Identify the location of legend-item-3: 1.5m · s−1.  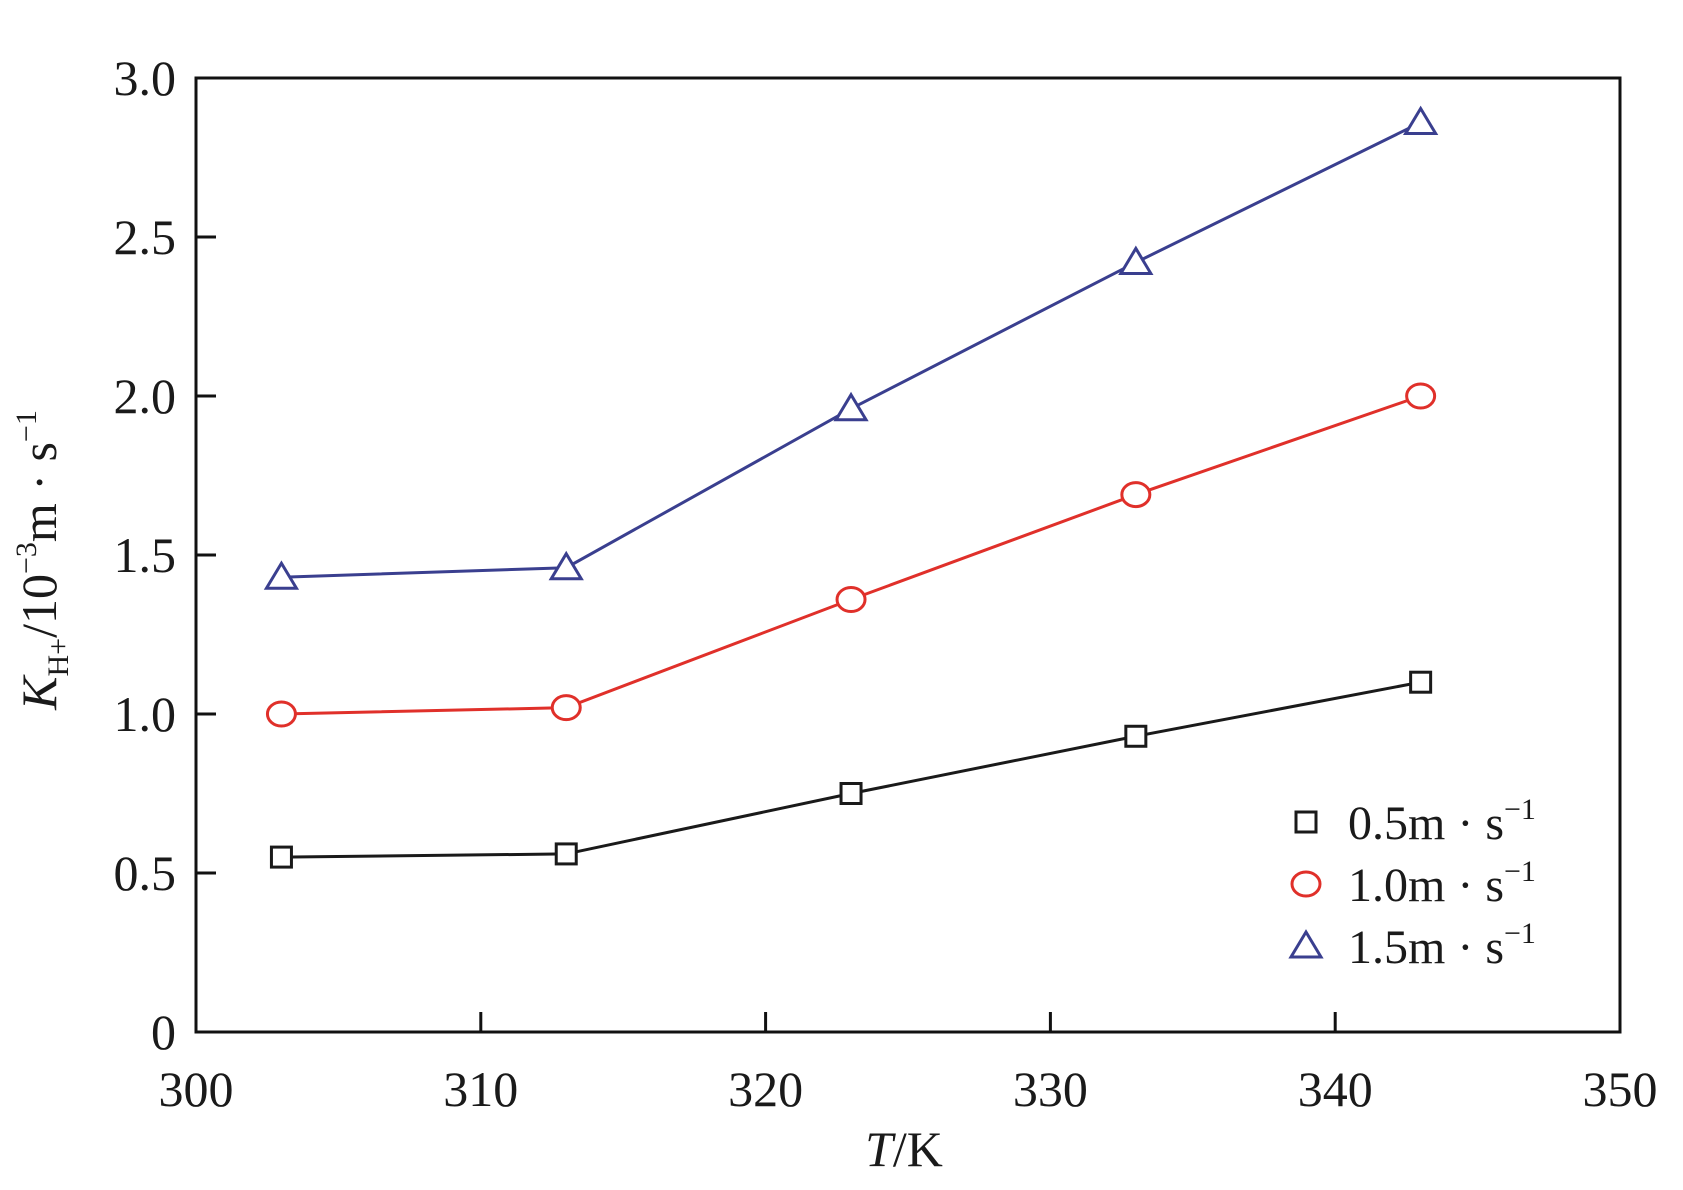
(1412, 945).